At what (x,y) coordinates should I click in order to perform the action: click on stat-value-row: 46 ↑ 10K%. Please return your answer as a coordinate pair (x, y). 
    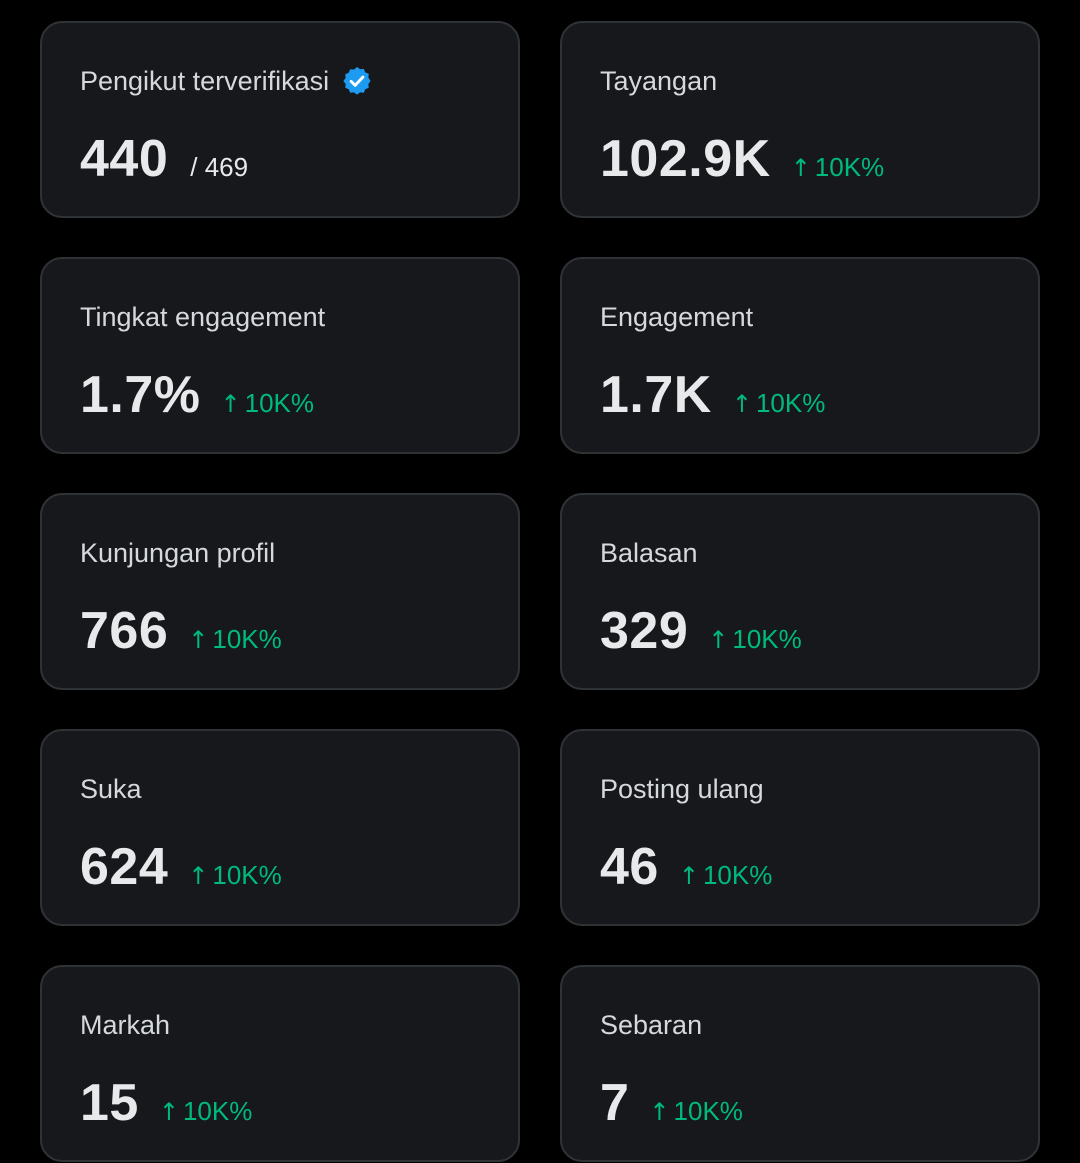
    Looking at the image, I should click on (686, 867).